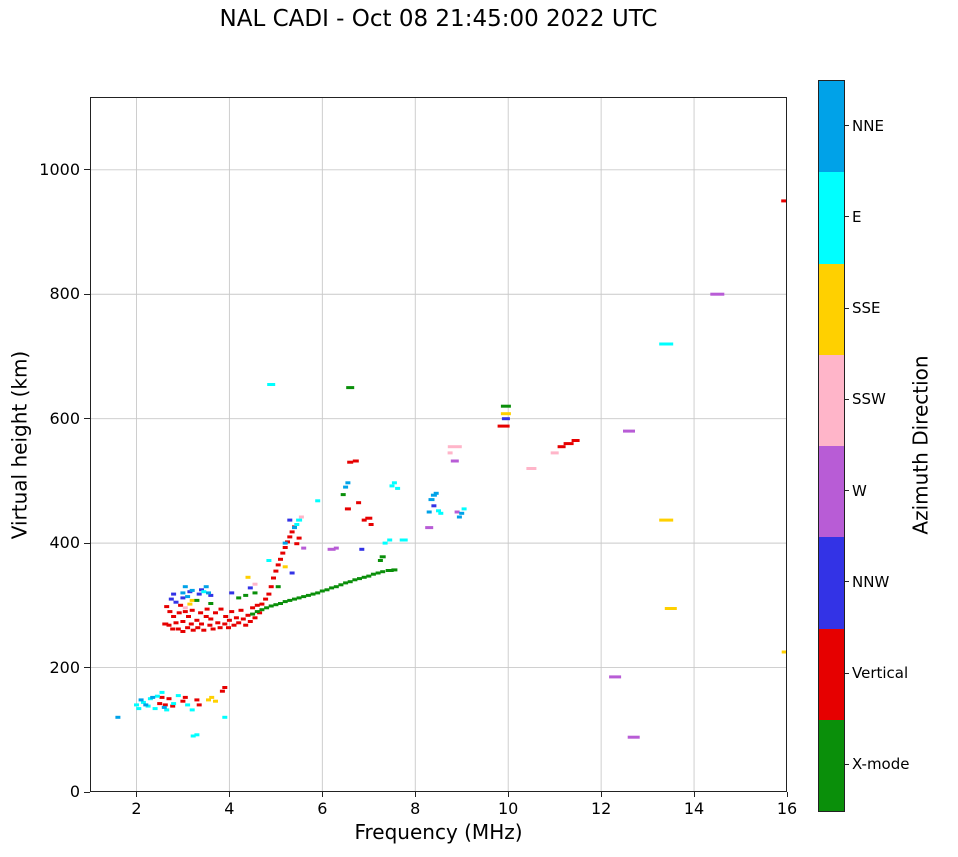 The height and width of the screenshot is (857, 958). I want to click on colorbar, so click(831, 446).